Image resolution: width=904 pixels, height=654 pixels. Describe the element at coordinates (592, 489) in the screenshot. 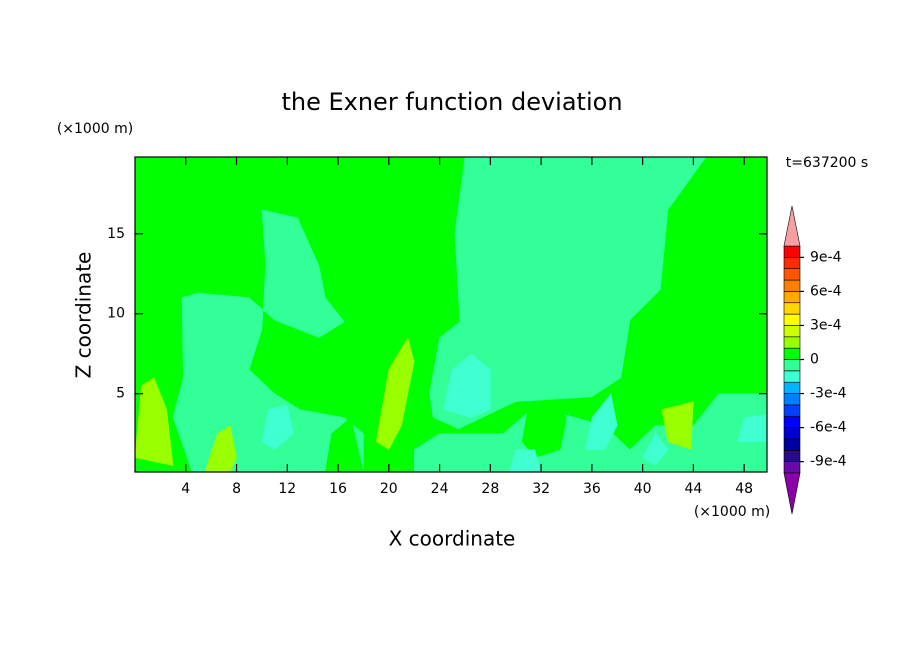

I see `x-tick-label: 36` at that location.